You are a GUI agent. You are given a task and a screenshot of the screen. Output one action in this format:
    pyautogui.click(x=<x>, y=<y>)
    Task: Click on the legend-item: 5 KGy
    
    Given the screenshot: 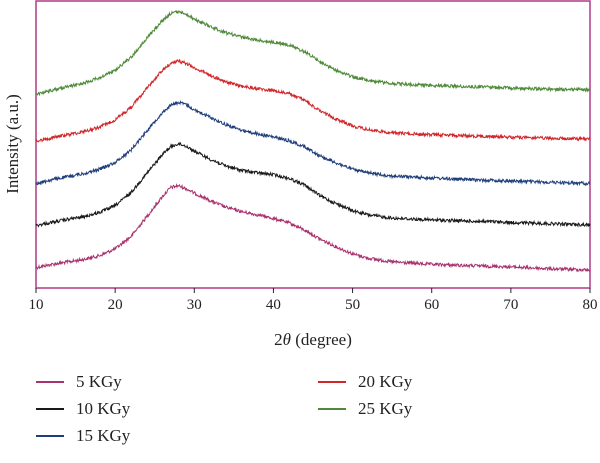 What is the action you would take?
    pyautogui.click(x=79, y=381)
    